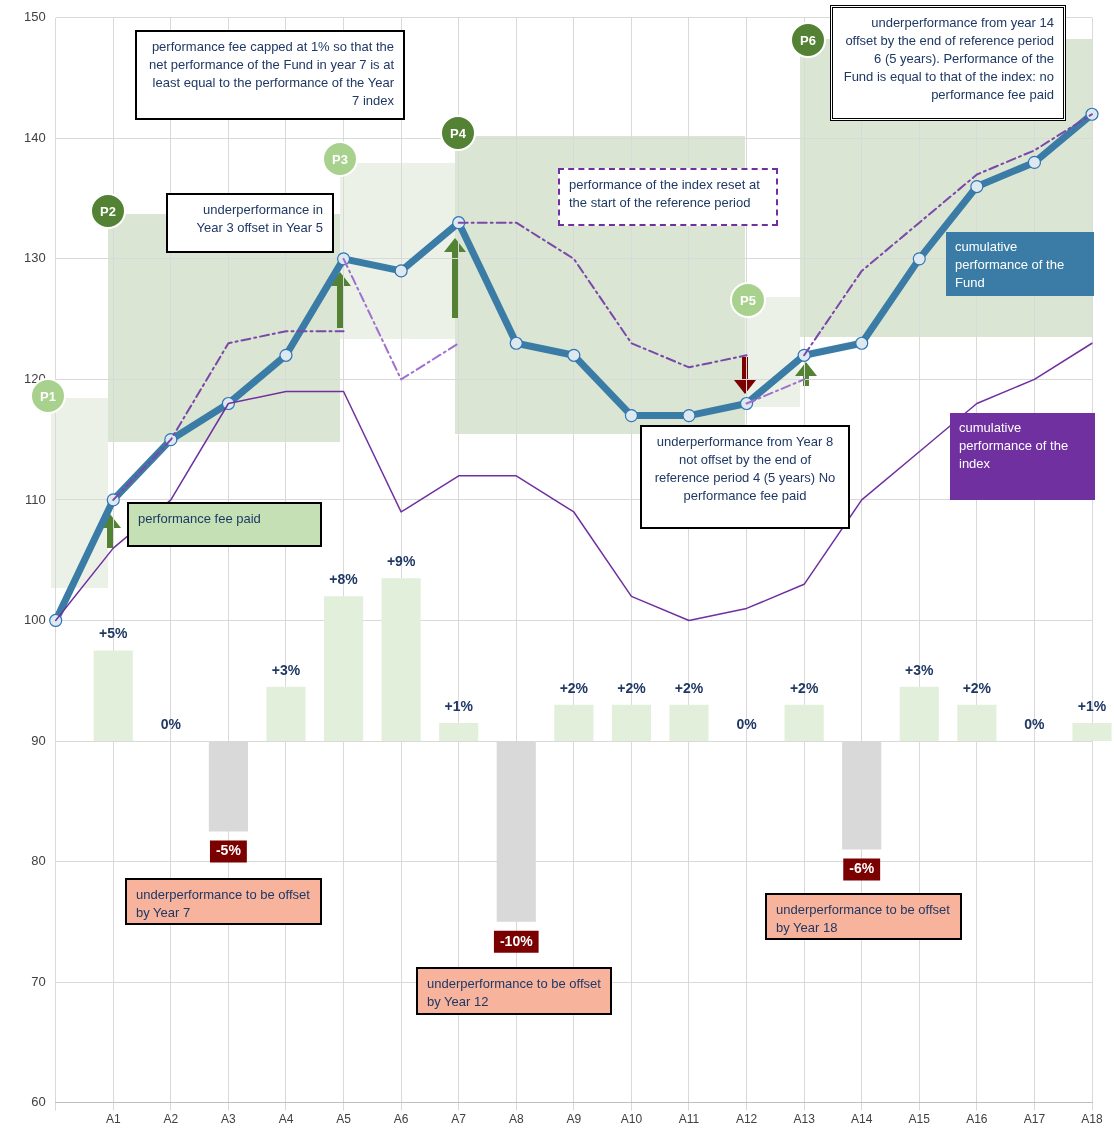  Describe the element at coordinates (862, 1119) in the screenshot. I see `x-tick-label: A14` at that location.